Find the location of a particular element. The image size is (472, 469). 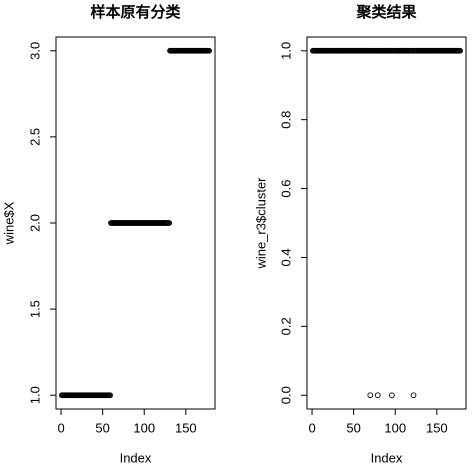

y-tick-label: 0.8 is located at coordinates (285, 120).